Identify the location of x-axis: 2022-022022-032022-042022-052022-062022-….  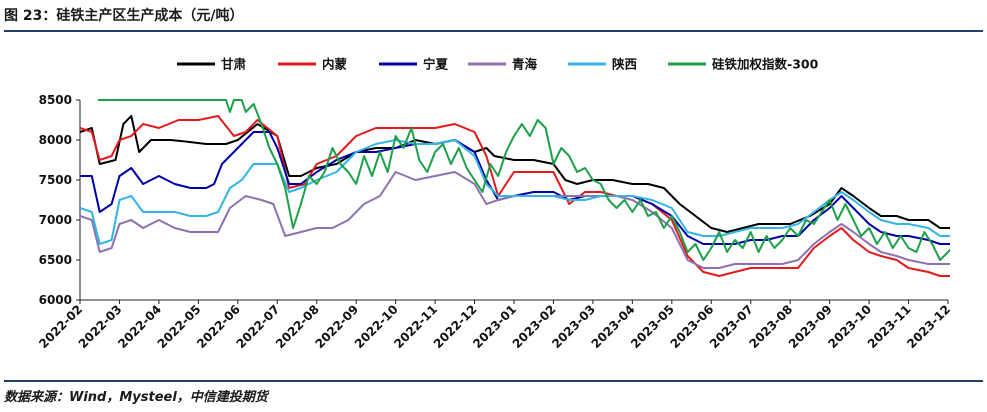
(494, 325).